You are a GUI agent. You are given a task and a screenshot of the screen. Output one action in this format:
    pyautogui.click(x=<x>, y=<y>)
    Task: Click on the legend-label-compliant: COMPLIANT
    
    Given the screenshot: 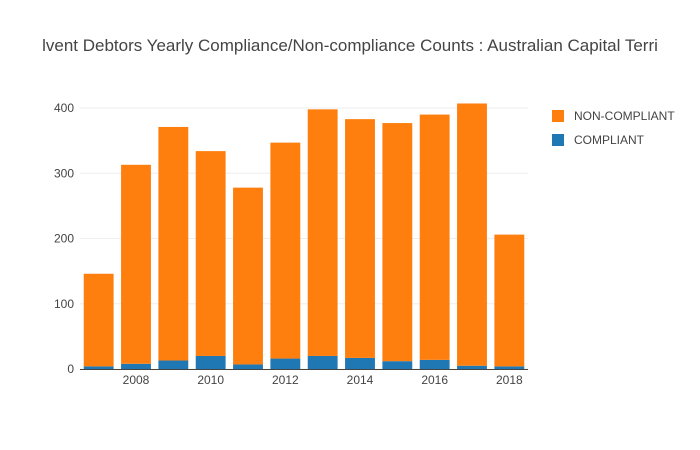 What is the action you would take?
    pyautogui.click(x=609, y=140)
    